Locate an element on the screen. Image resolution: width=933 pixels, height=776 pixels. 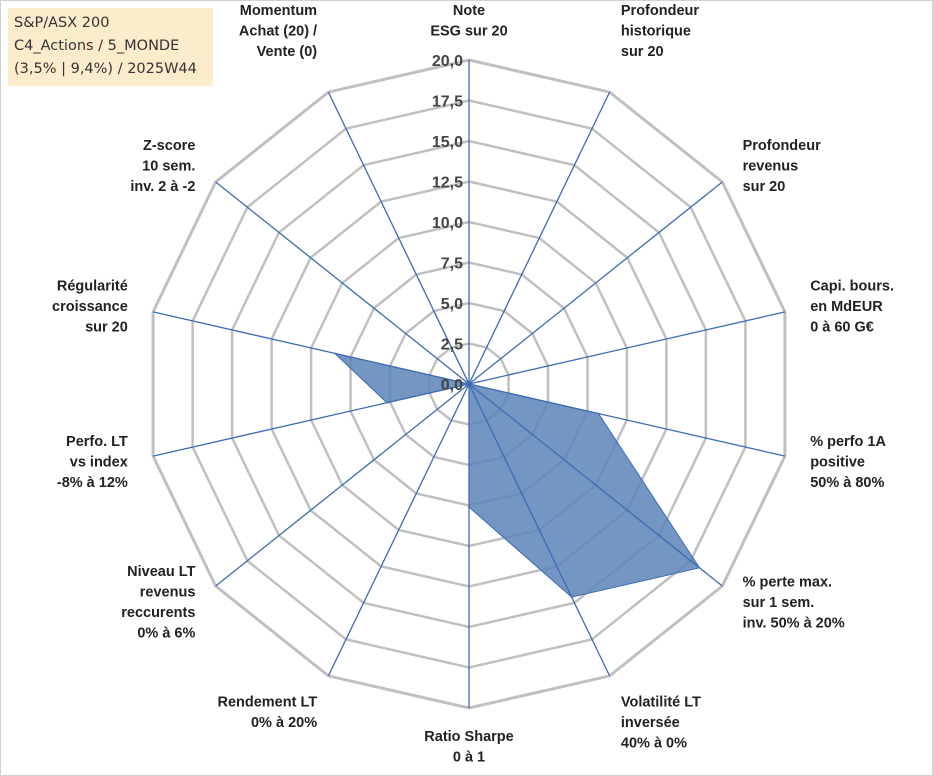
axis-label-line: -8% à 12% is located at coordinates (92, 483).